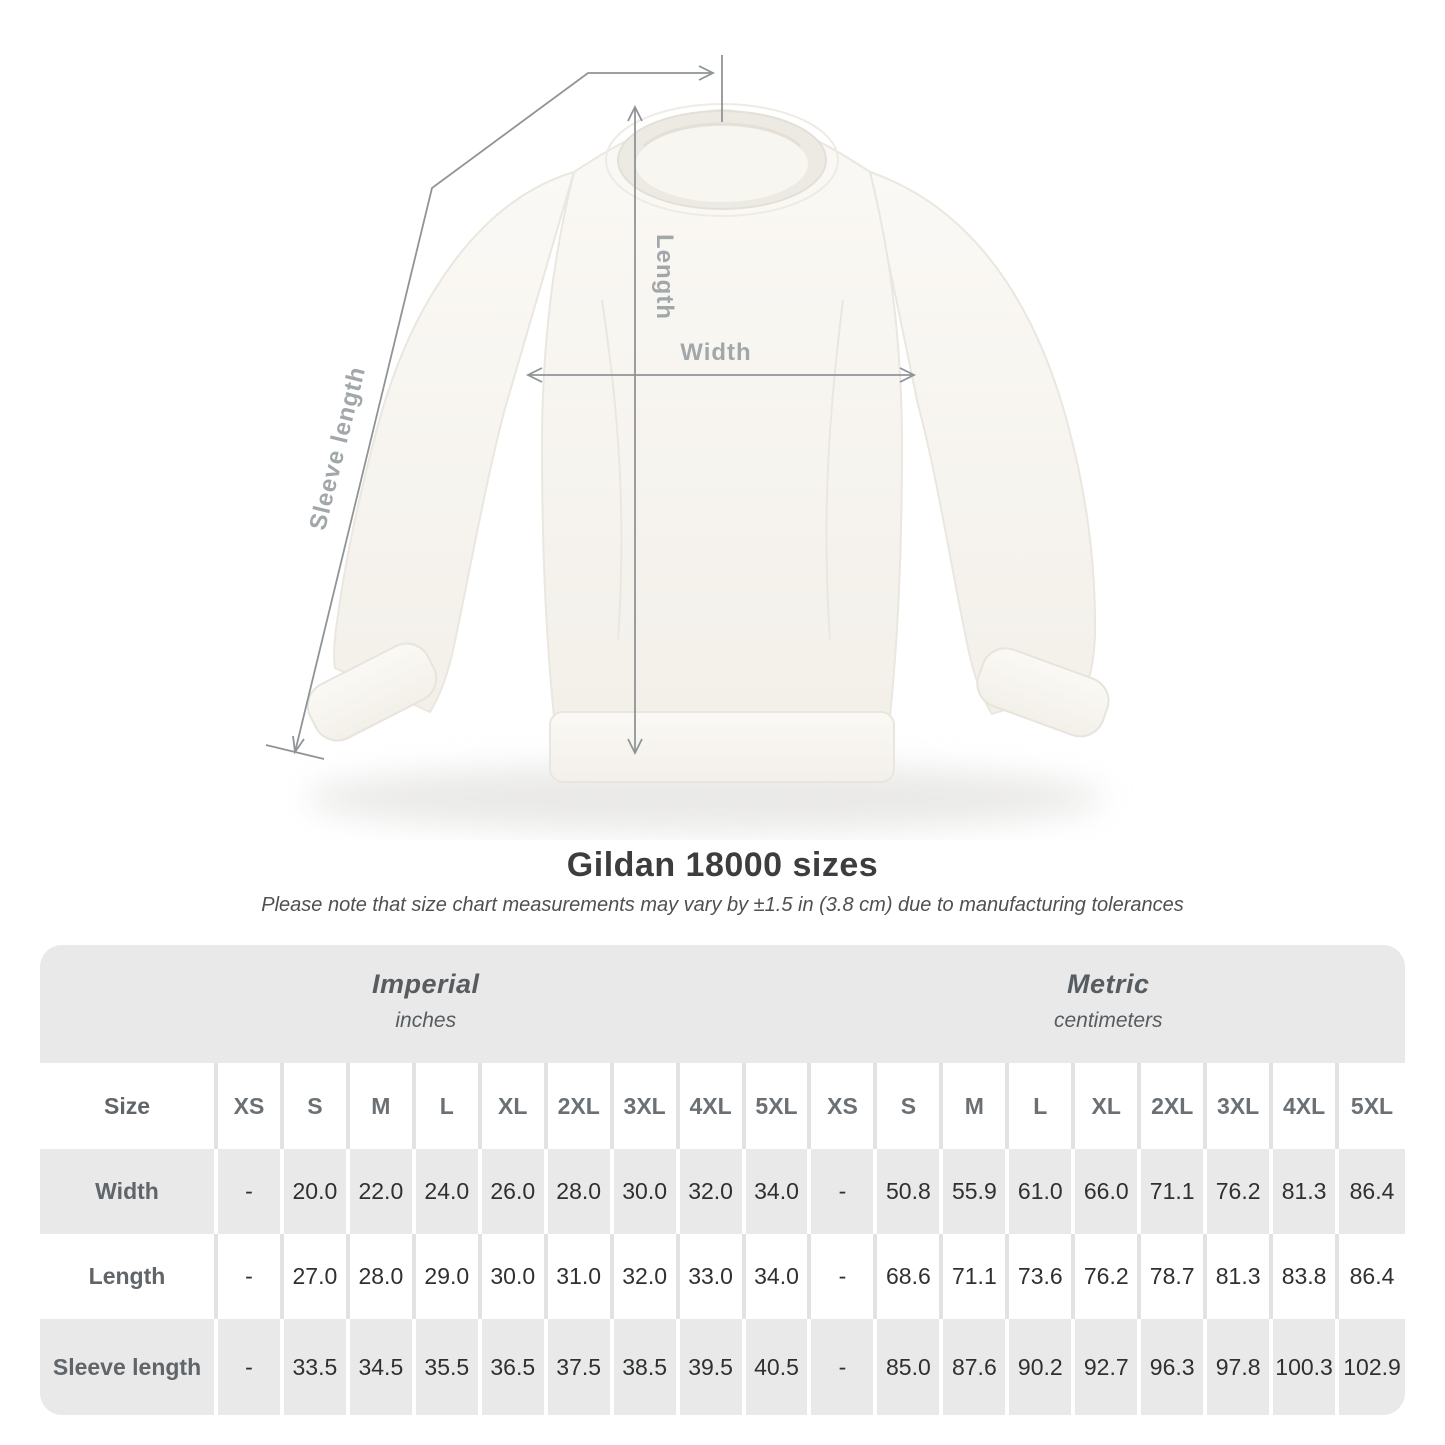  What do you see at coordinates (722, 164) in the screenshot?
I see `collar-inside` at bounding box center [722, 164].